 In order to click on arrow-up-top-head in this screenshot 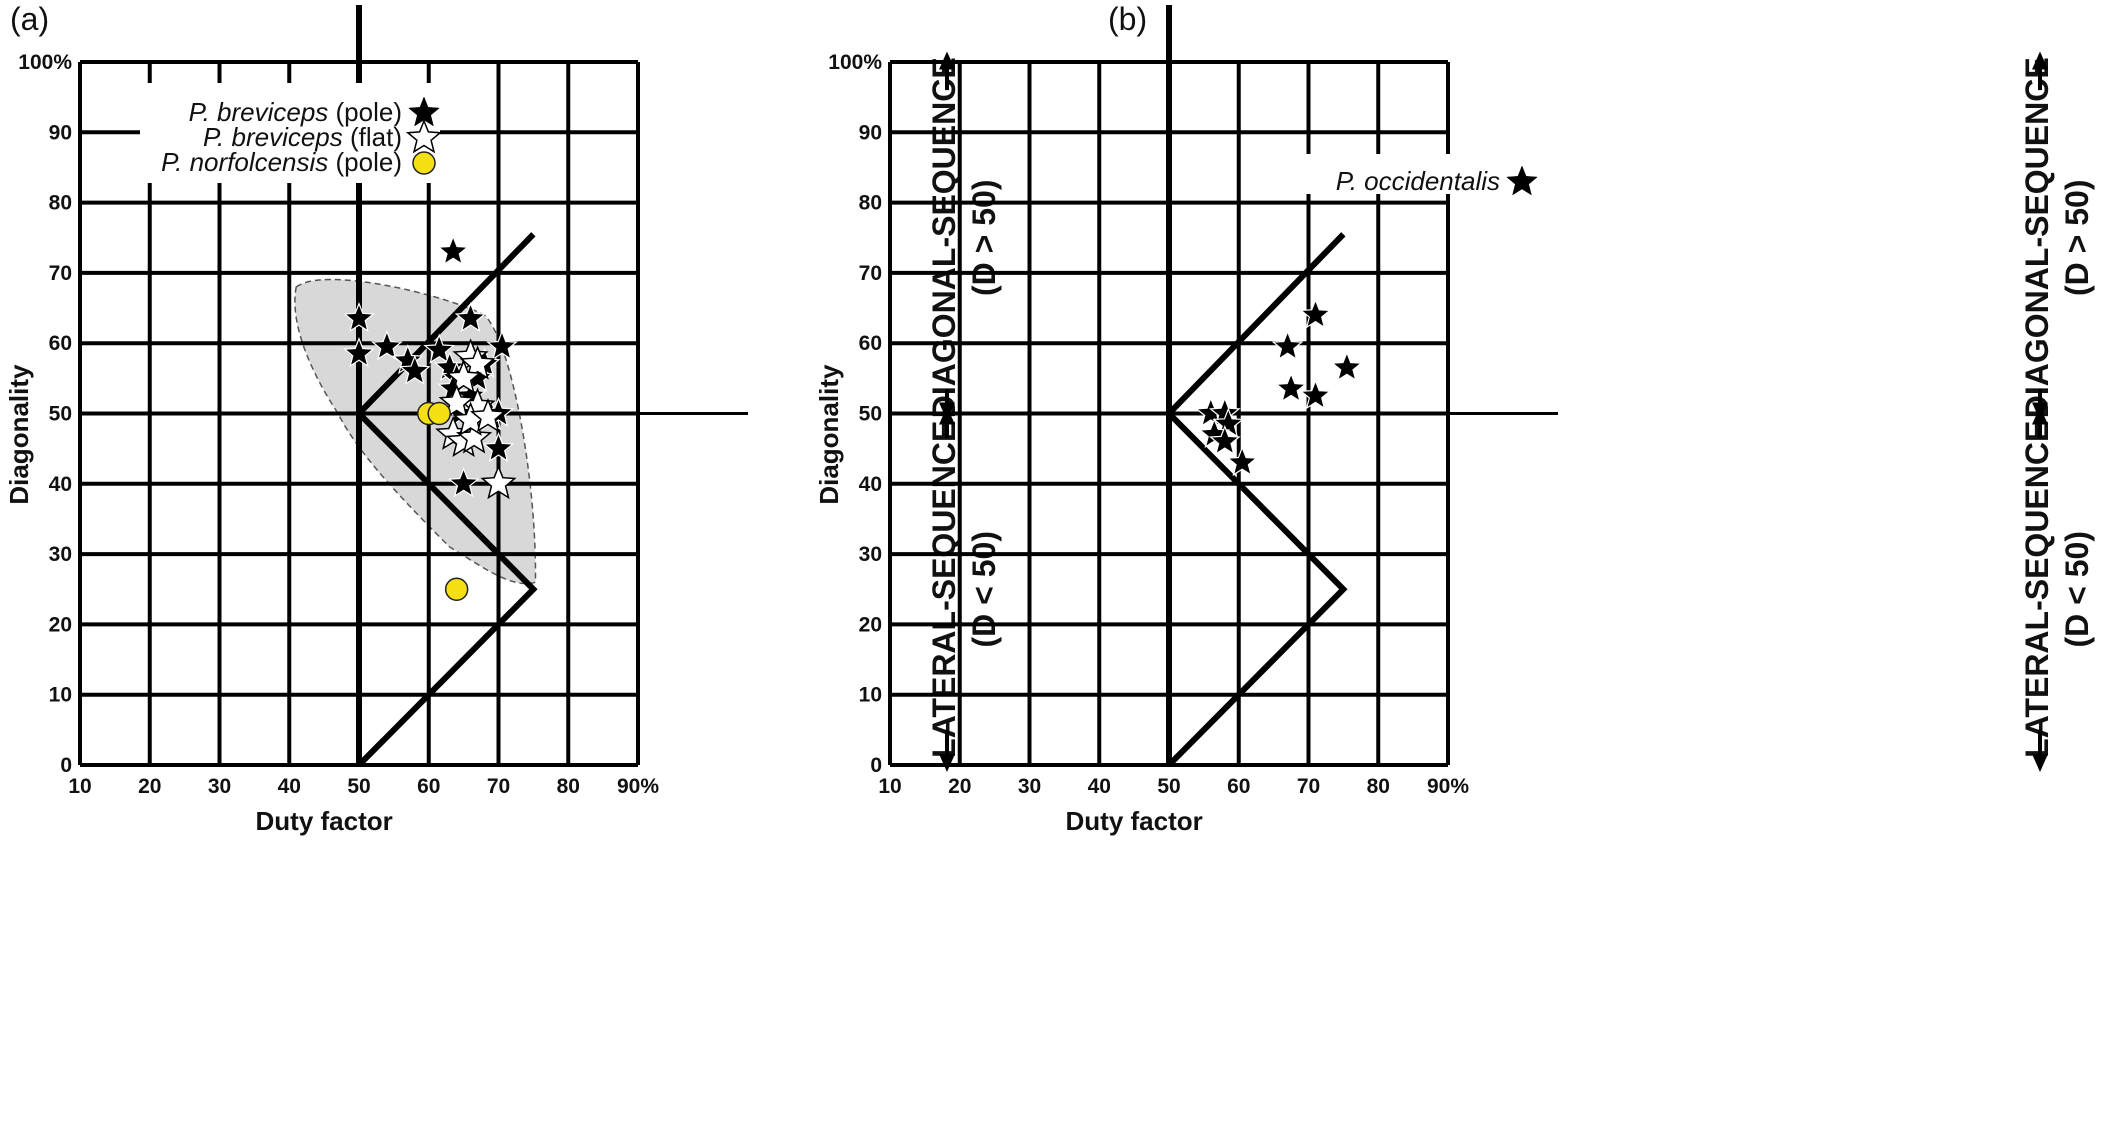, I will do `click(2040, 60)`.